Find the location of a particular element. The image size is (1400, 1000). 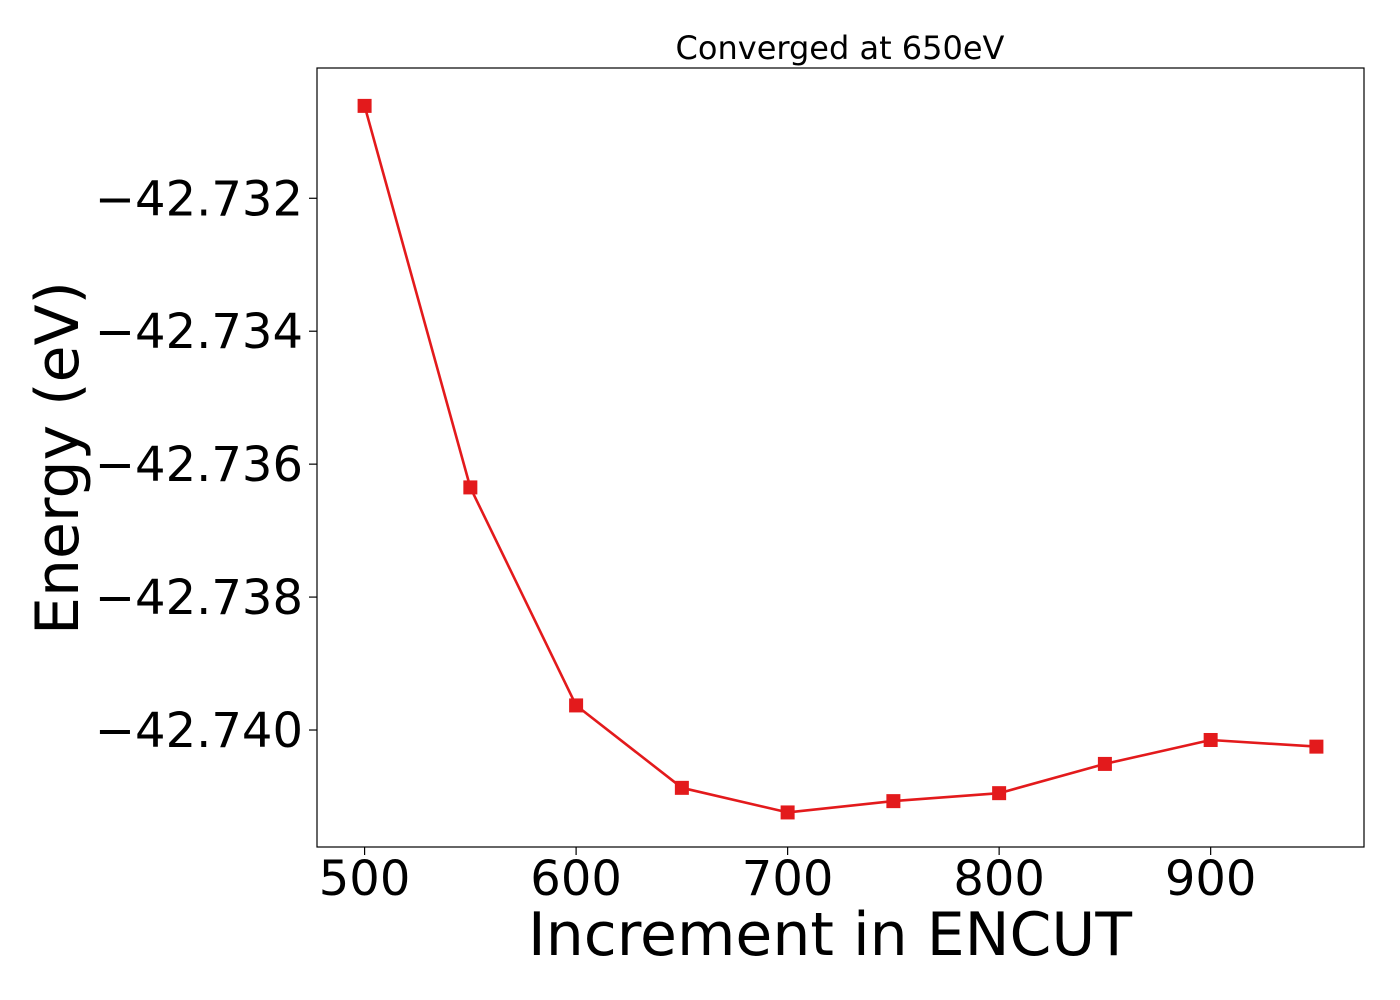

x-tick-label: 800 is located at coordinates (999, 879).